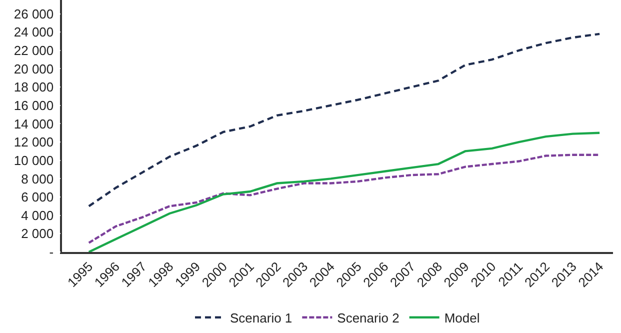  What do you see at coordinates (34, 160) in the screenshot?
I see `y-tick-label: 10 000` at bounding box center [34, 160].